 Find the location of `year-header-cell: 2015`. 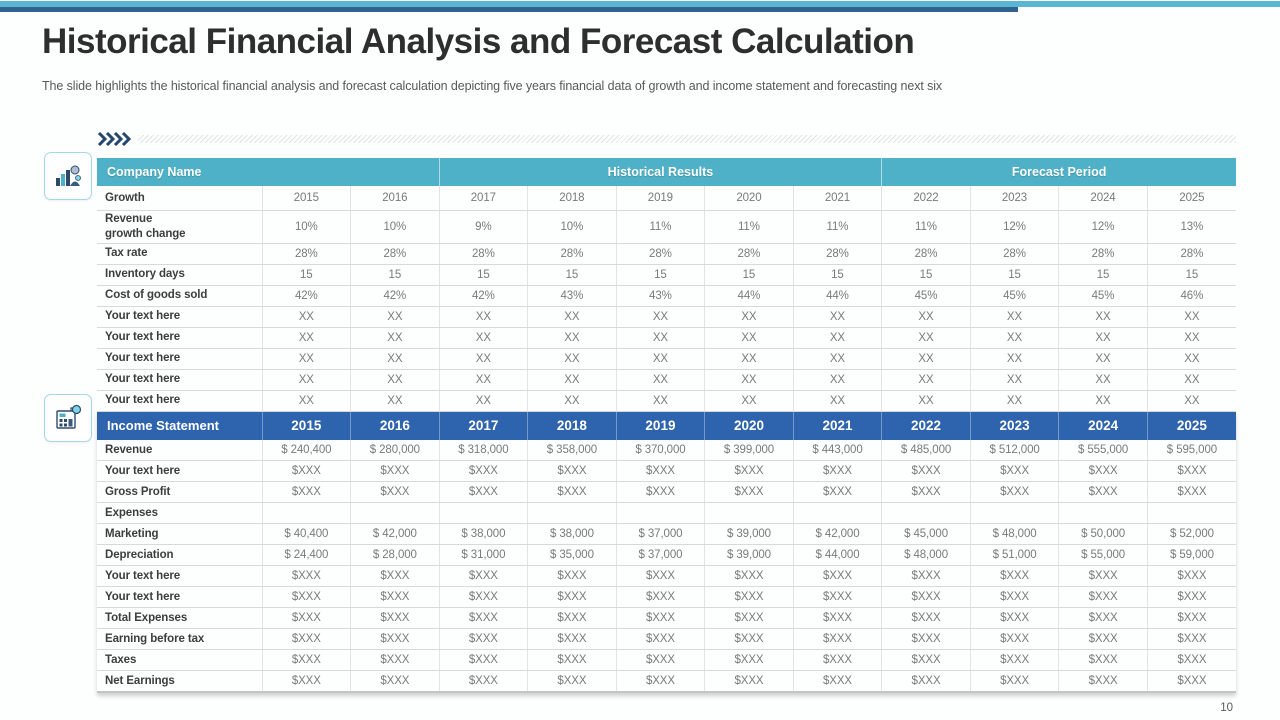

year-header-cell: 2015 is located at coordinates (306, 425).